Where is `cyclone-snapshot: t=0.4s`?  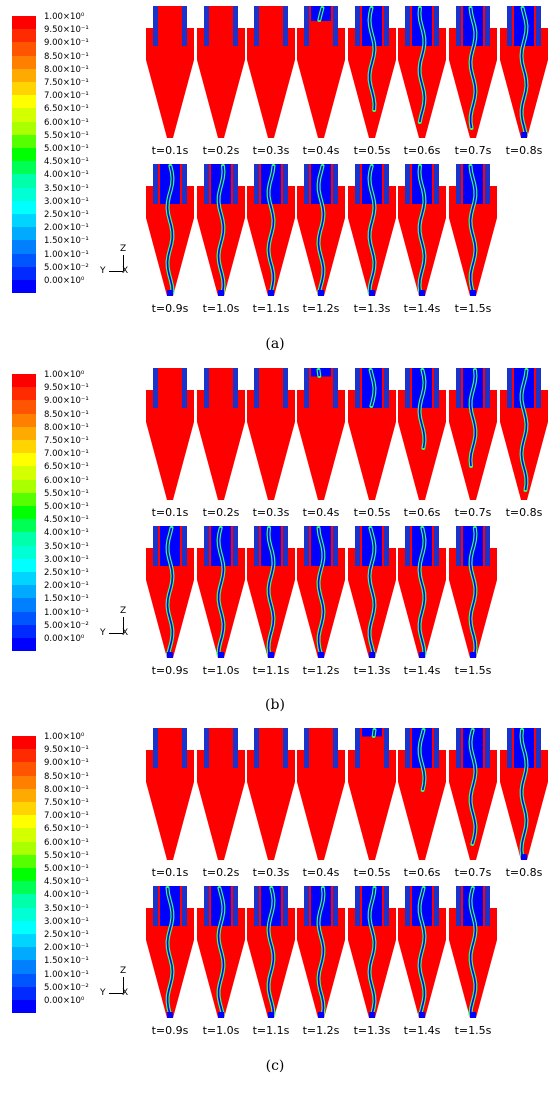 cyclone-snapshot: t=0.4s is located at coordinates (321, 81).